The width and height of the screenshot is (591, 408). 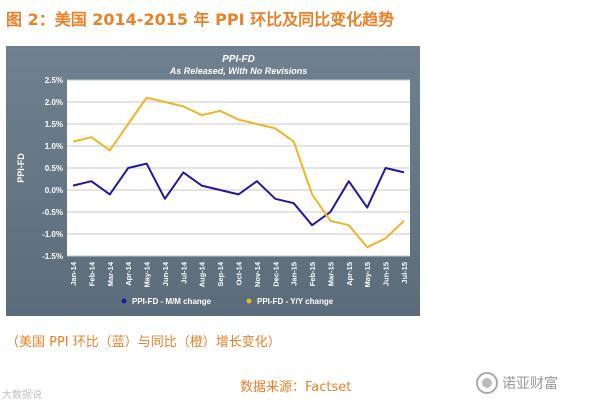 I want to click on x-tick-label: Feb-15, so click(x=312, y=274).